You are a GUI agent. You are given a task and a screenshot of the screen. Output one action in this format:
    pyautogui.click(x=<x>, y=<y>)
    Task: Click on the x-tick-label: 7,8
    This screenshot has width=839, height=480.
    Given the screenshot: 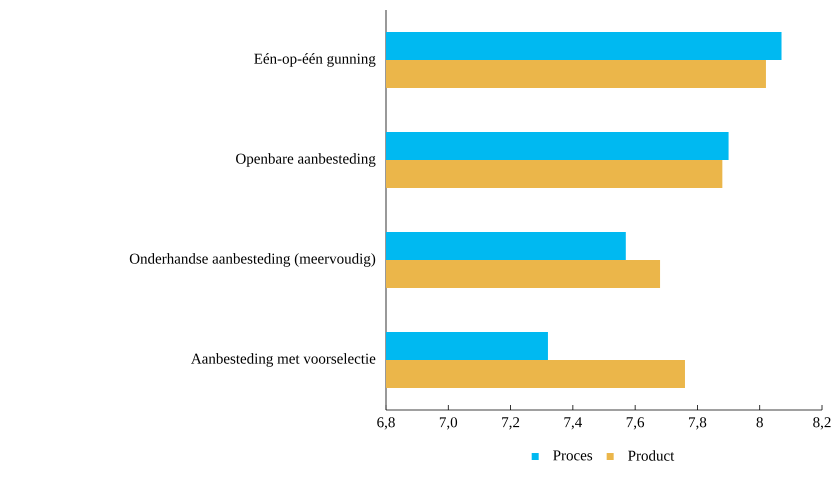 What is the action you would take?
    pyautogui.click(x=697, y=423)
    